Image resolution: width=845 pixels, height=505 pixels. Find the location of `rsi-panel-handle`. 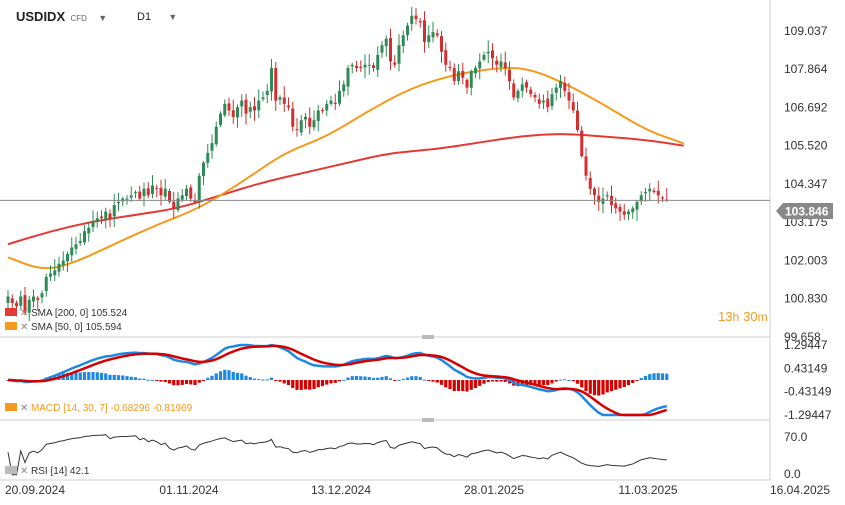

rsi-panel-handle is located at coordinates (428, 420).